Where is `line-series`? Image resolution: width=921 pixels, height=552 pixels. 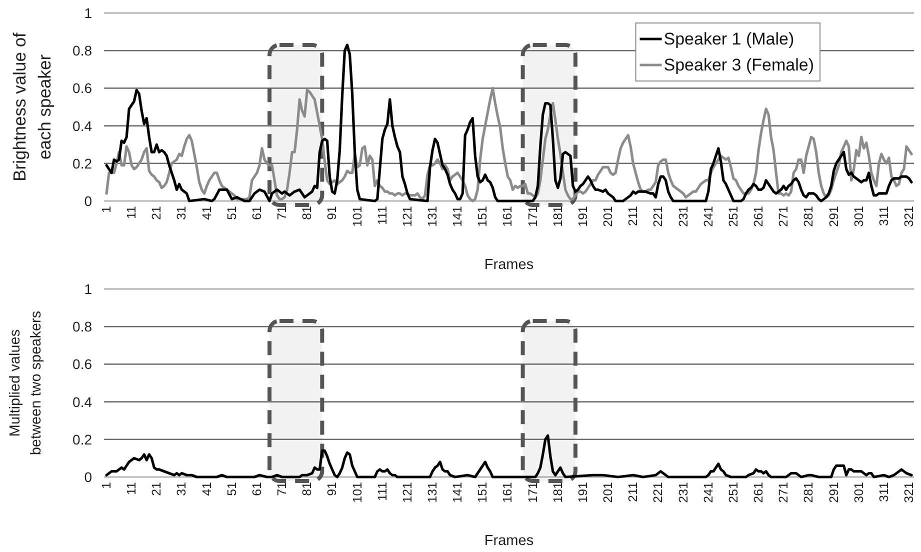 line-series is located at coordinates (509, 456).